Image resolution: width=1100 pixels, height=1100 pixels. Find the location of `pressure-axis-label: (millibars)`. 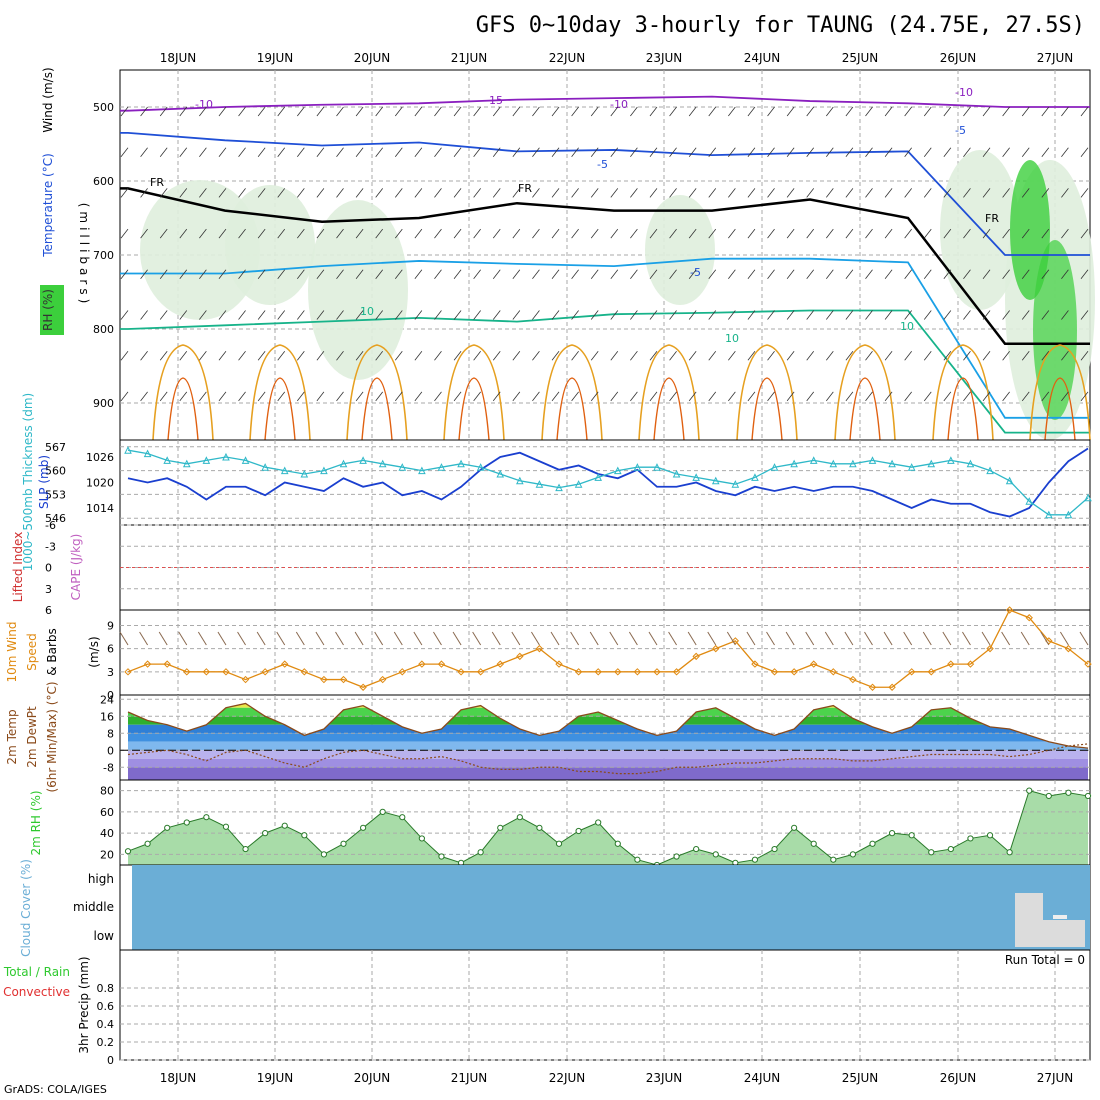

pressure-axis-label: (millibars) is located at coordinates (84, 255).